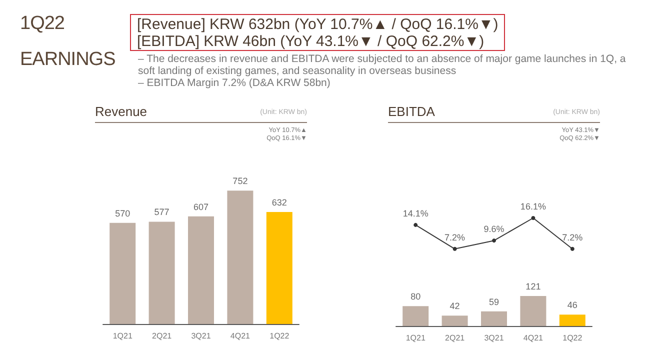 The image size is (669, 346). I want to click on data-label: 570, so click(122, 213).